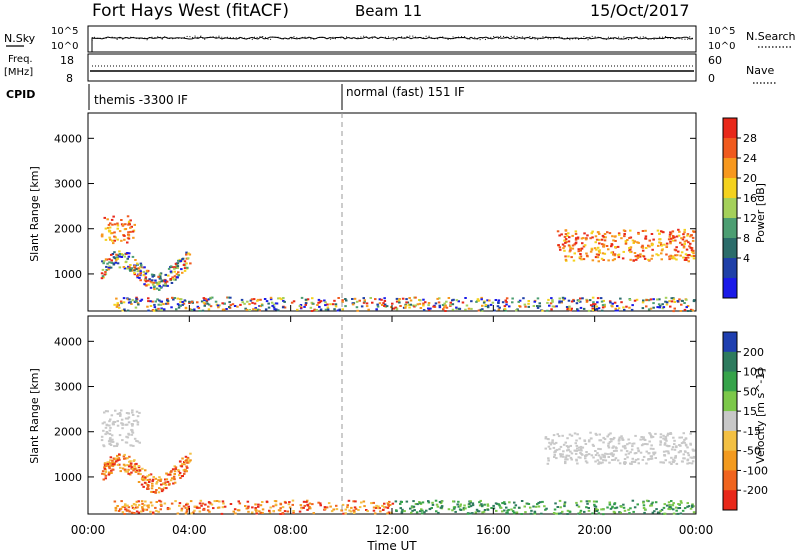 Image resolution: width=800 pixels, height=554 pixels. Describe the element at coordinates (20, 59) in the screenshot. I see `freq-label: Freq.` at that location.